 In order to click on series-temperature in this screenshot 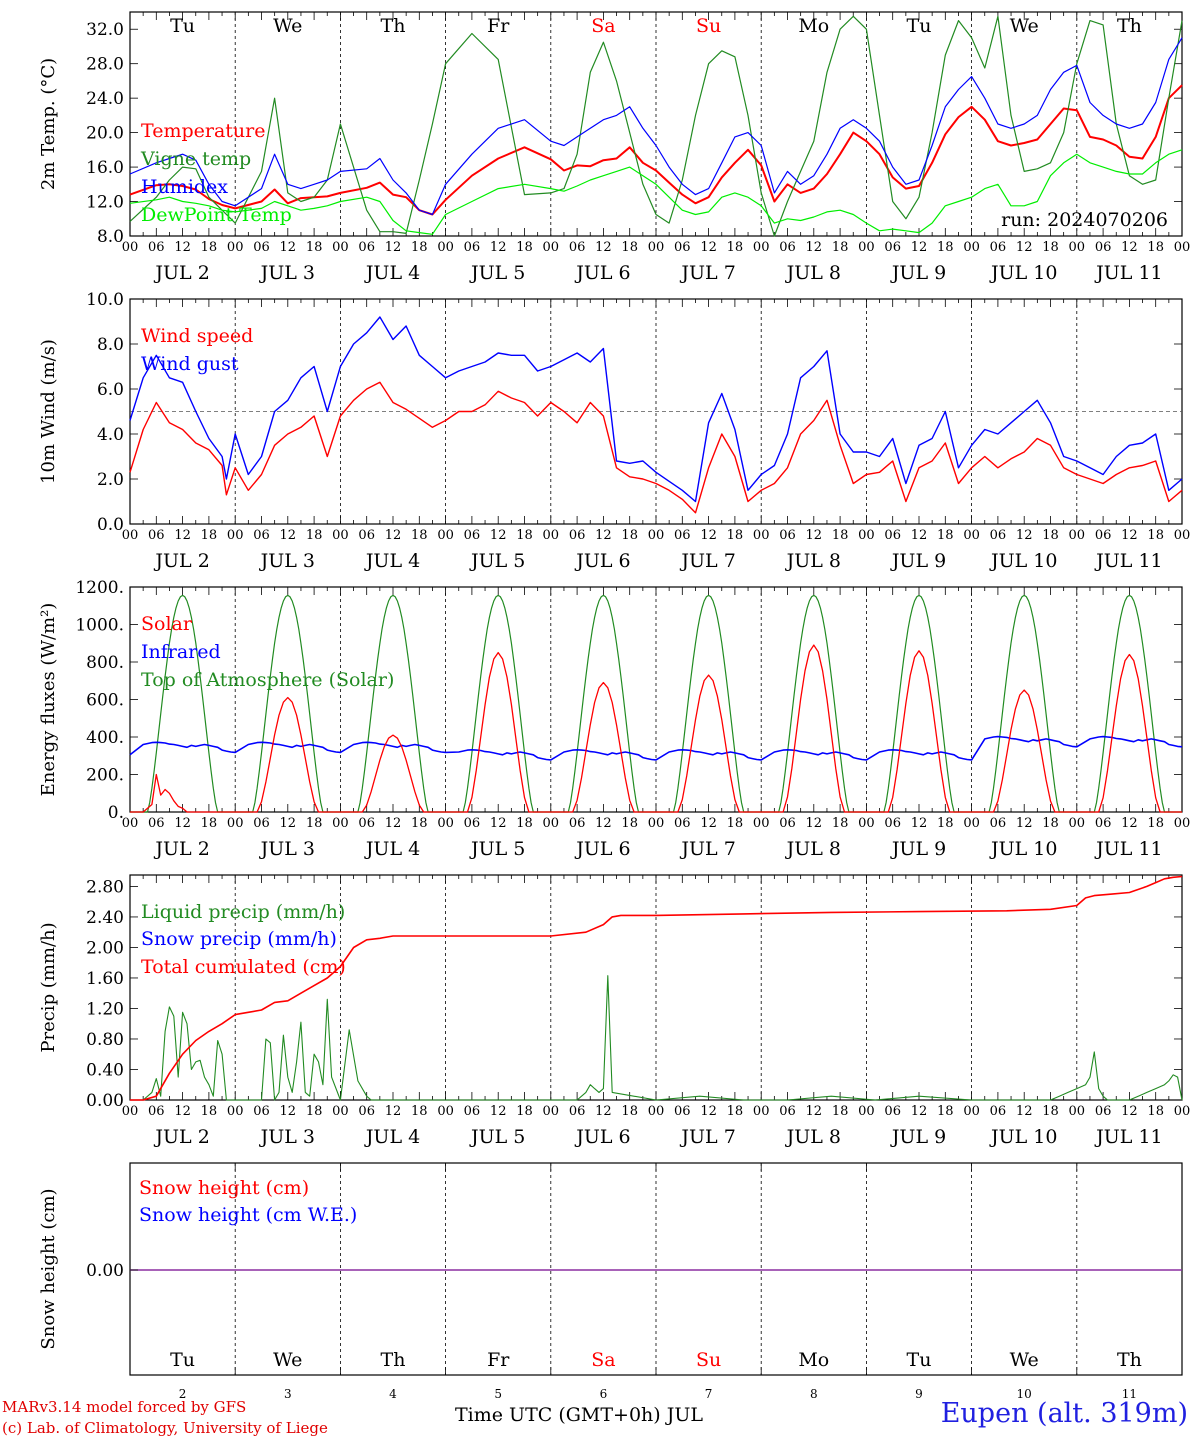, I will do `click(656, 150)`.